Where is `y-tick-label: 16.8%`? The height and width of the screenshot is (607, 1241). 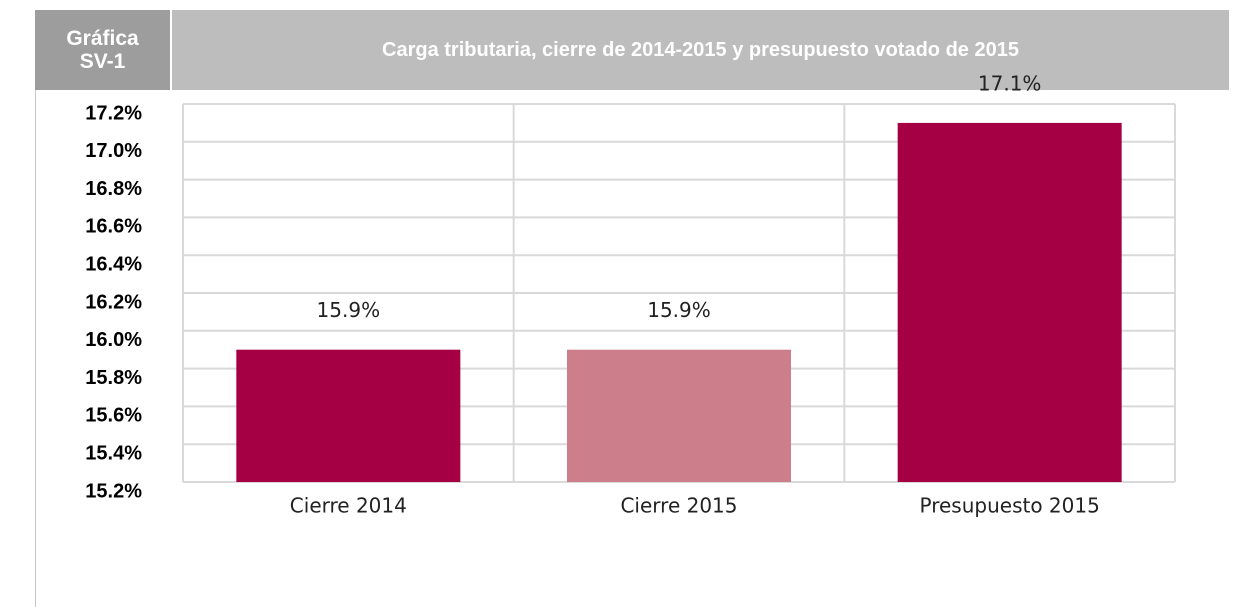 y-tick-label: 16.8% is located at coordinates (113, 189).